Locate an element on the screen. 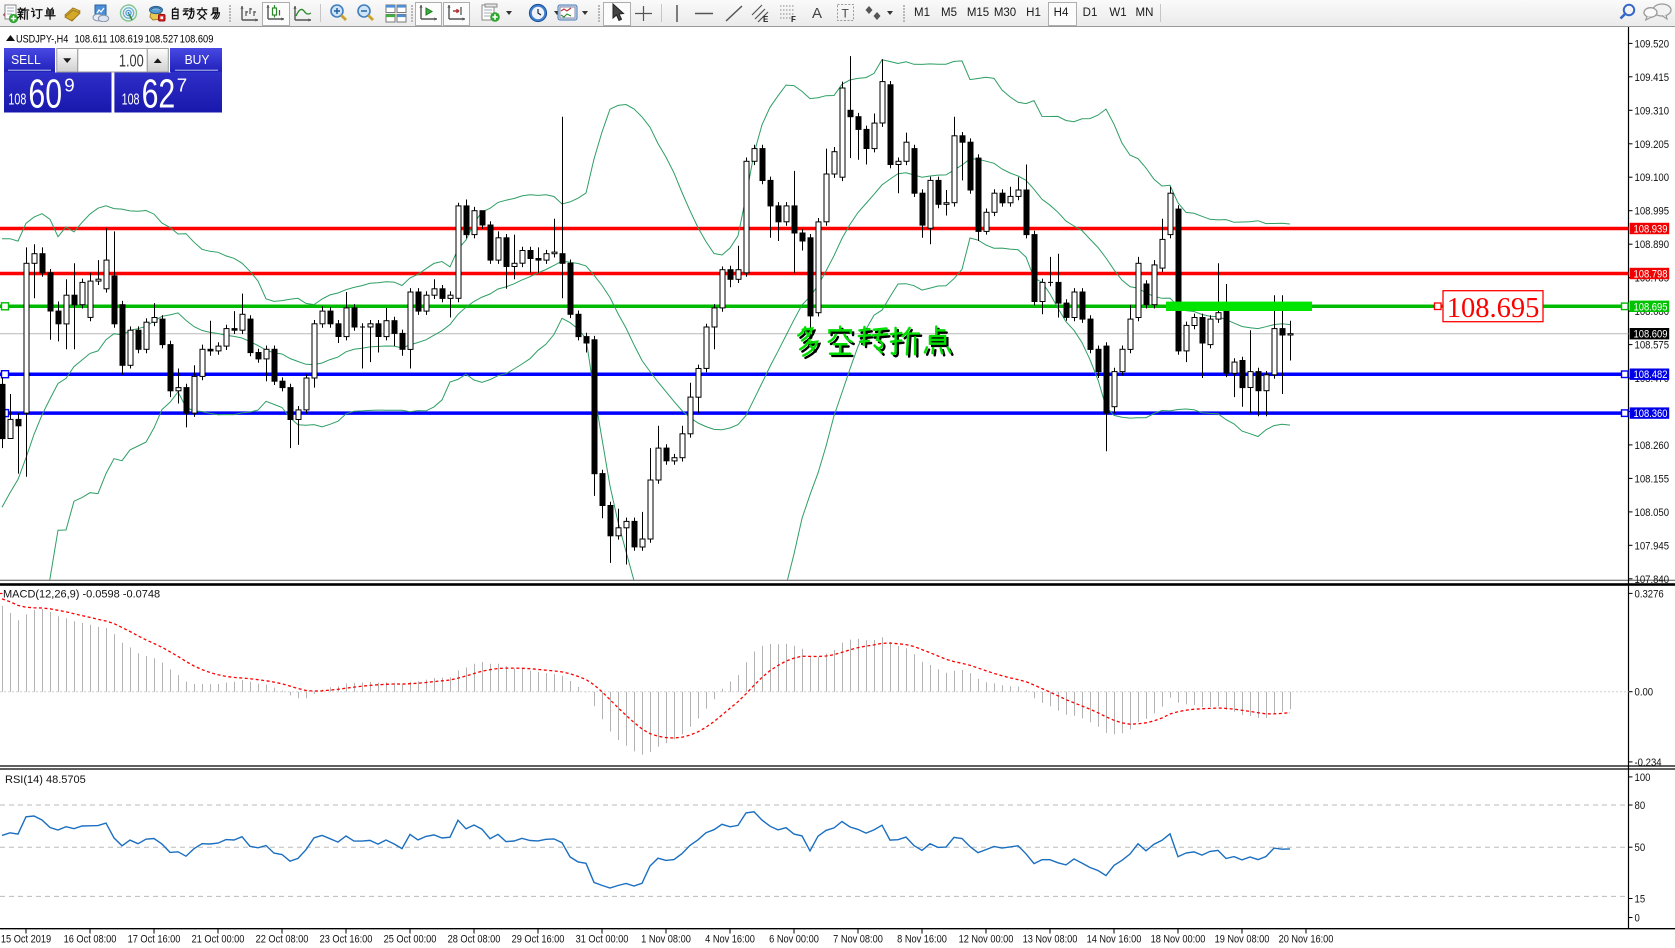  svg-text: 14 Nov 16:00 is located at coordinates (1114, 940).